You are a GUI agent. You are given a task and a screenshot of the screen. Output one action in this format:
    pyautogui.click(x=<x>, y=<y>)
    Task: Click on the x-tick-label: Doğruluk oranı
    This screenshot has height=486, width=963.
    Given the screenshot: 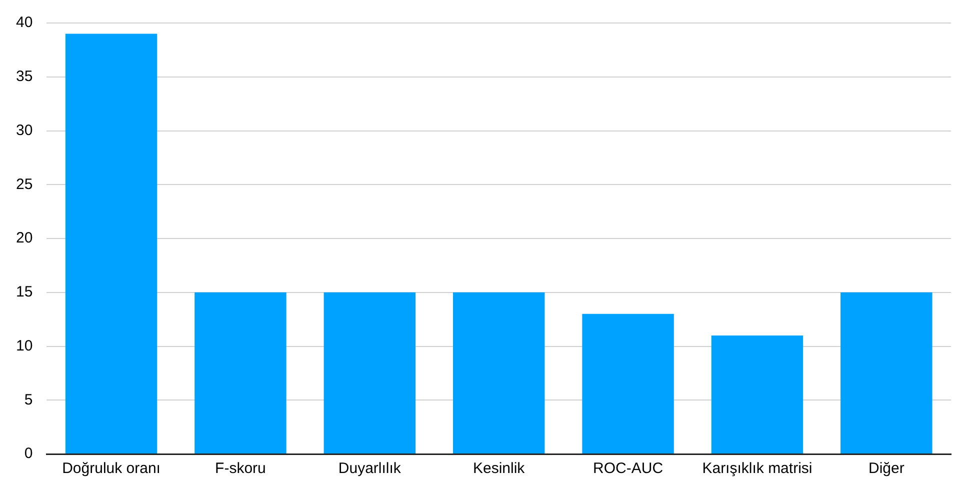 What is the action you would take?
    pyautogui.click(x=111, y=469)
    